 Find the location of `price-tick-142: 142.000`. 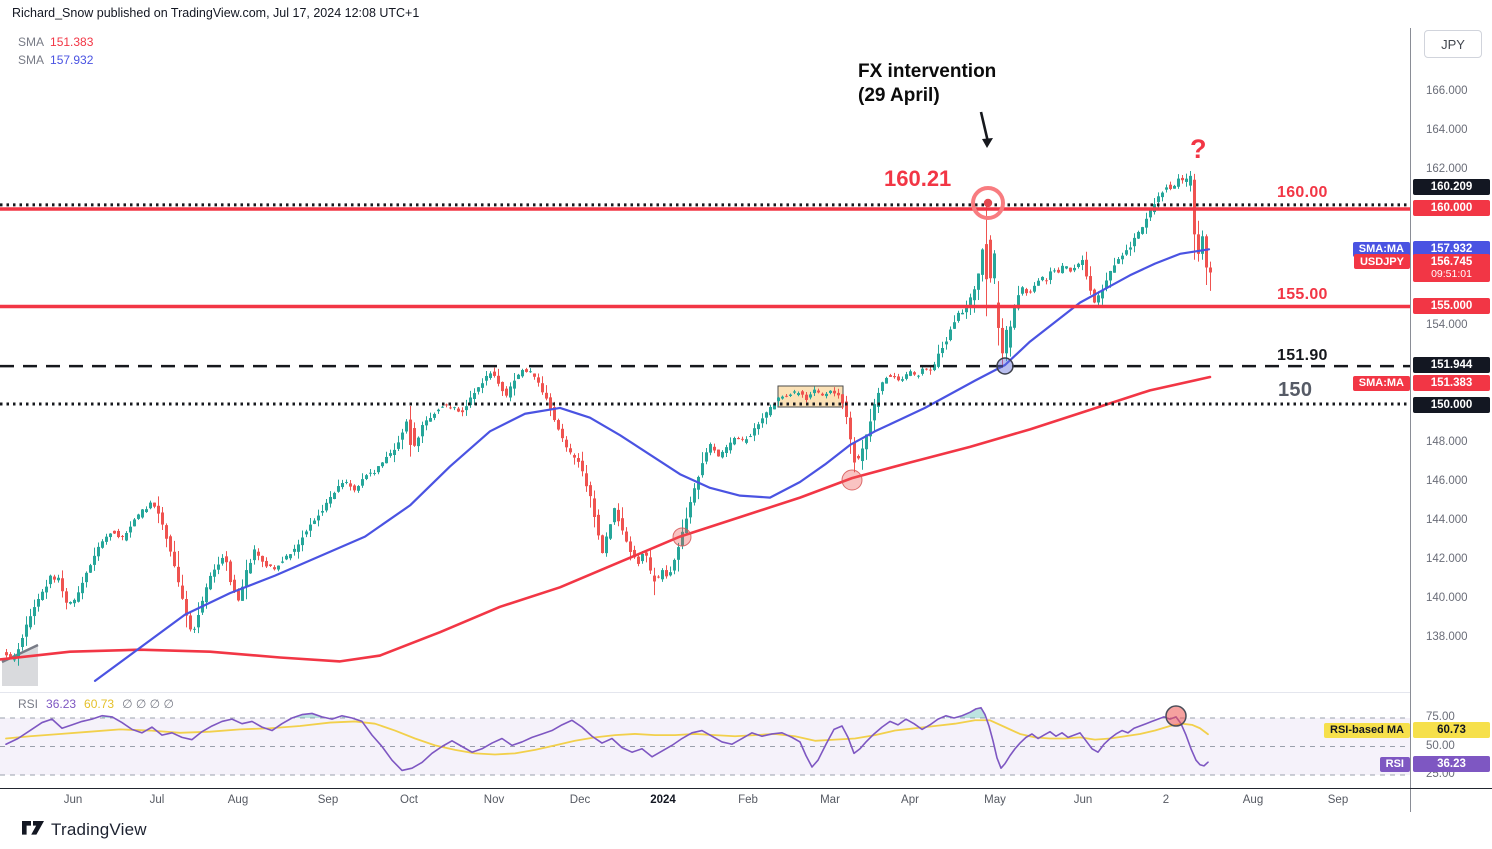

price-tick-142: 142.000 is located at coordinates (1447, 559).